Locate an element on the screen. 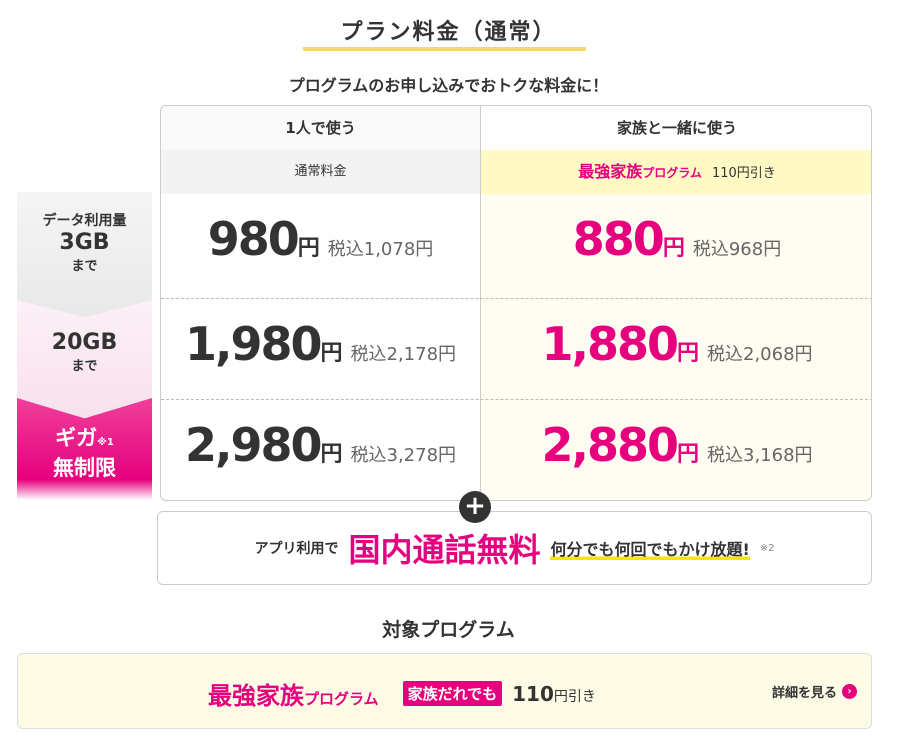 The height and width of the screenshot is (748, 897). header-single: 1人で使う is located at coordinates (320, 128).